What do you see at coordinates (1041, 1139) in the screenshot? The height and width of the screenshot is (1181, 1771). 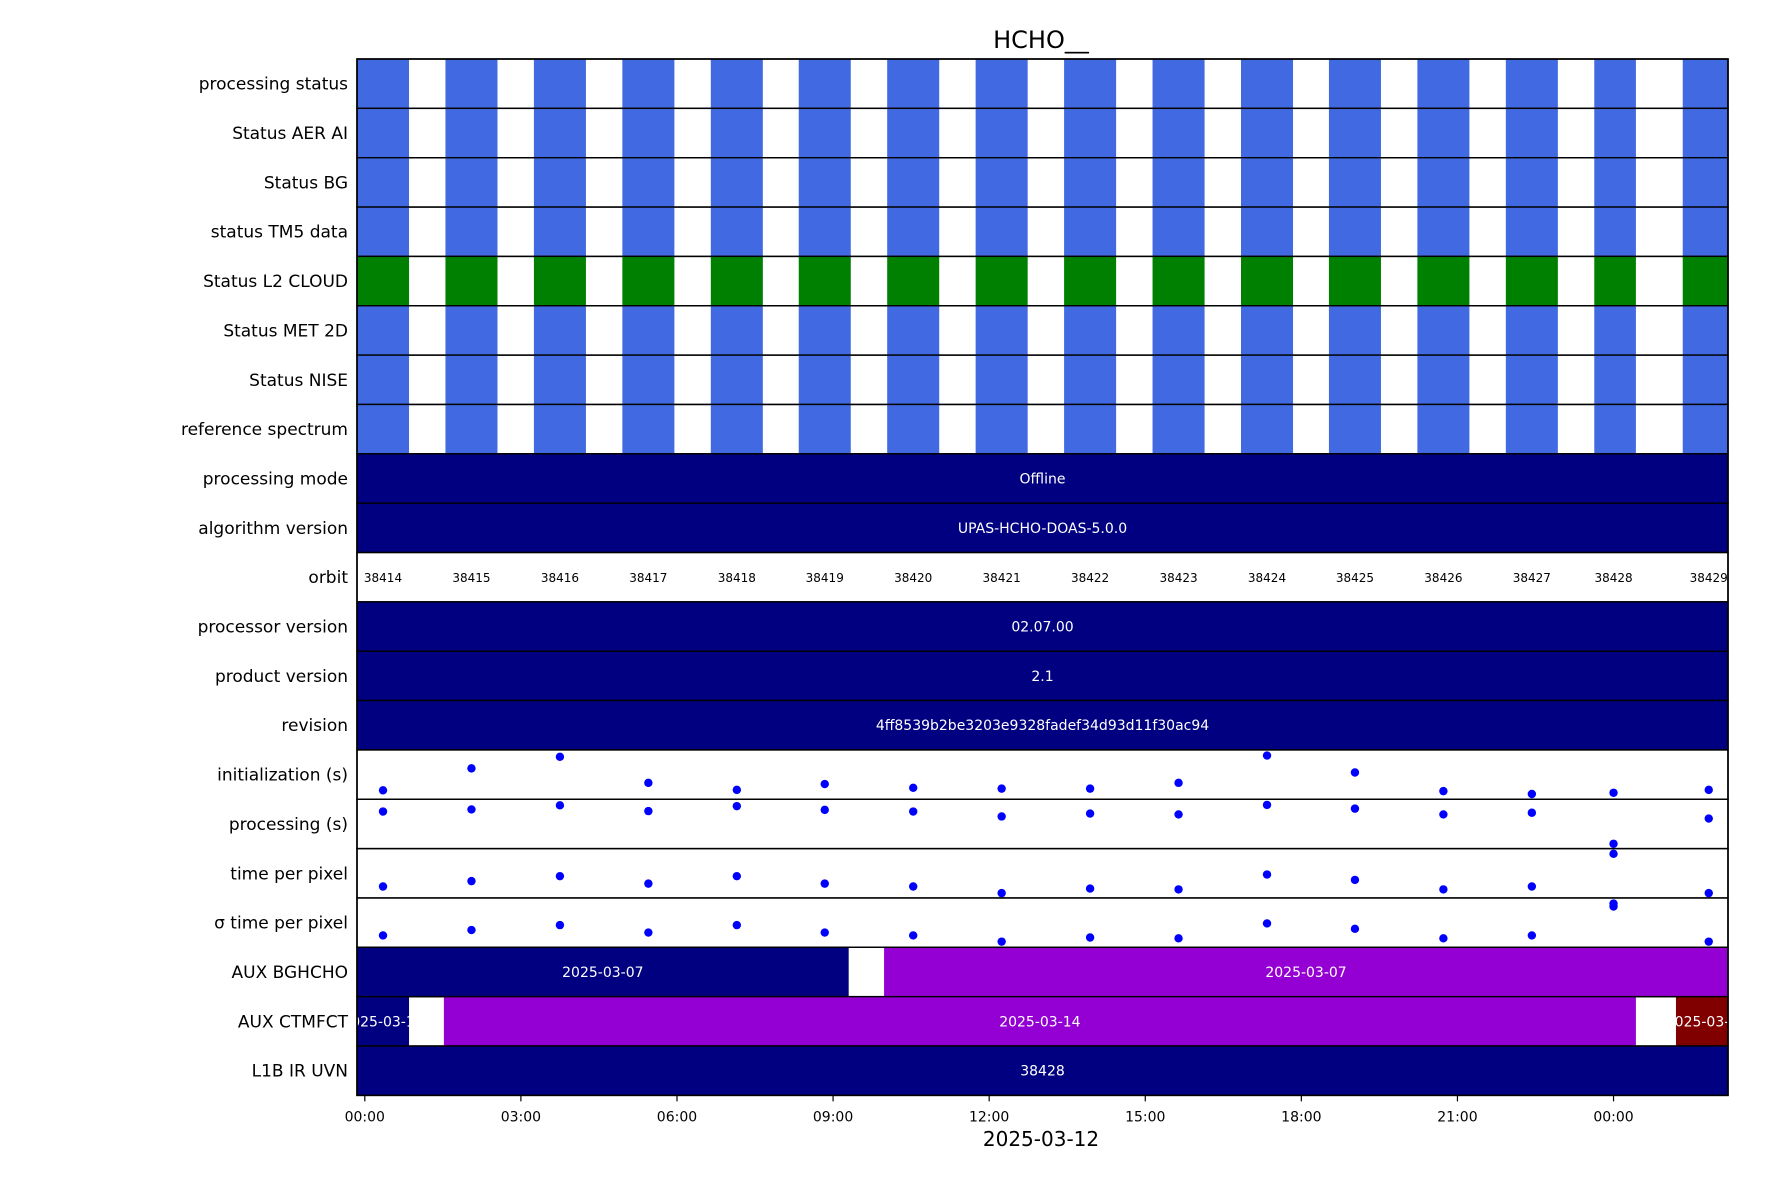 I see `x-axis-label: 2025-03-12` at bounding box center [1041, 1139].